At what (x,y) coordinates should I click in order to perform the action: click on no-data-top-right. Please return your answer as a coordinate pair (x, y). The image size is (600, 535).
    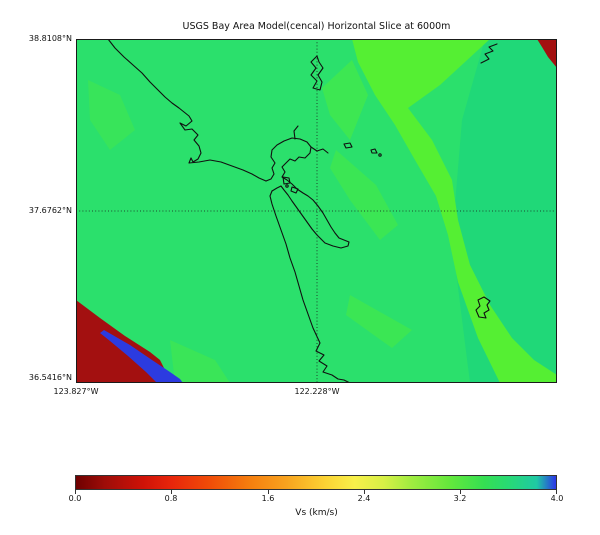
    Looking at the image, I should click on (547, 53).